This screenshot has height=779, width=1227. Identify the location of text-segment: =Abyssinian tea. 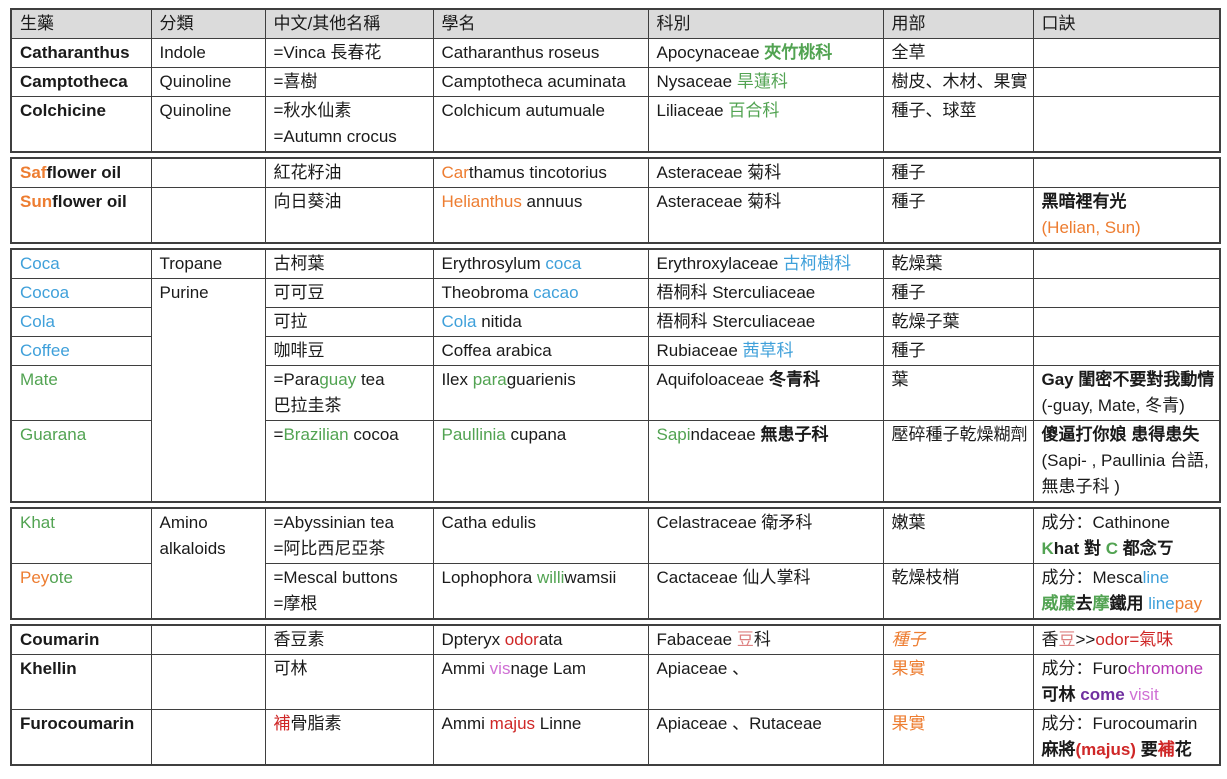
(334, 522).